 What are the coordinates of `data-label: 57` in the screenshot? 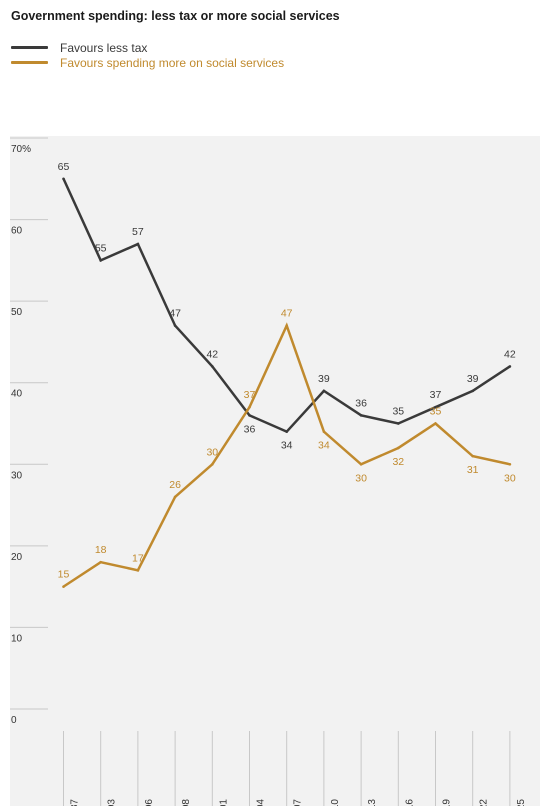 It's located at (138, 232).